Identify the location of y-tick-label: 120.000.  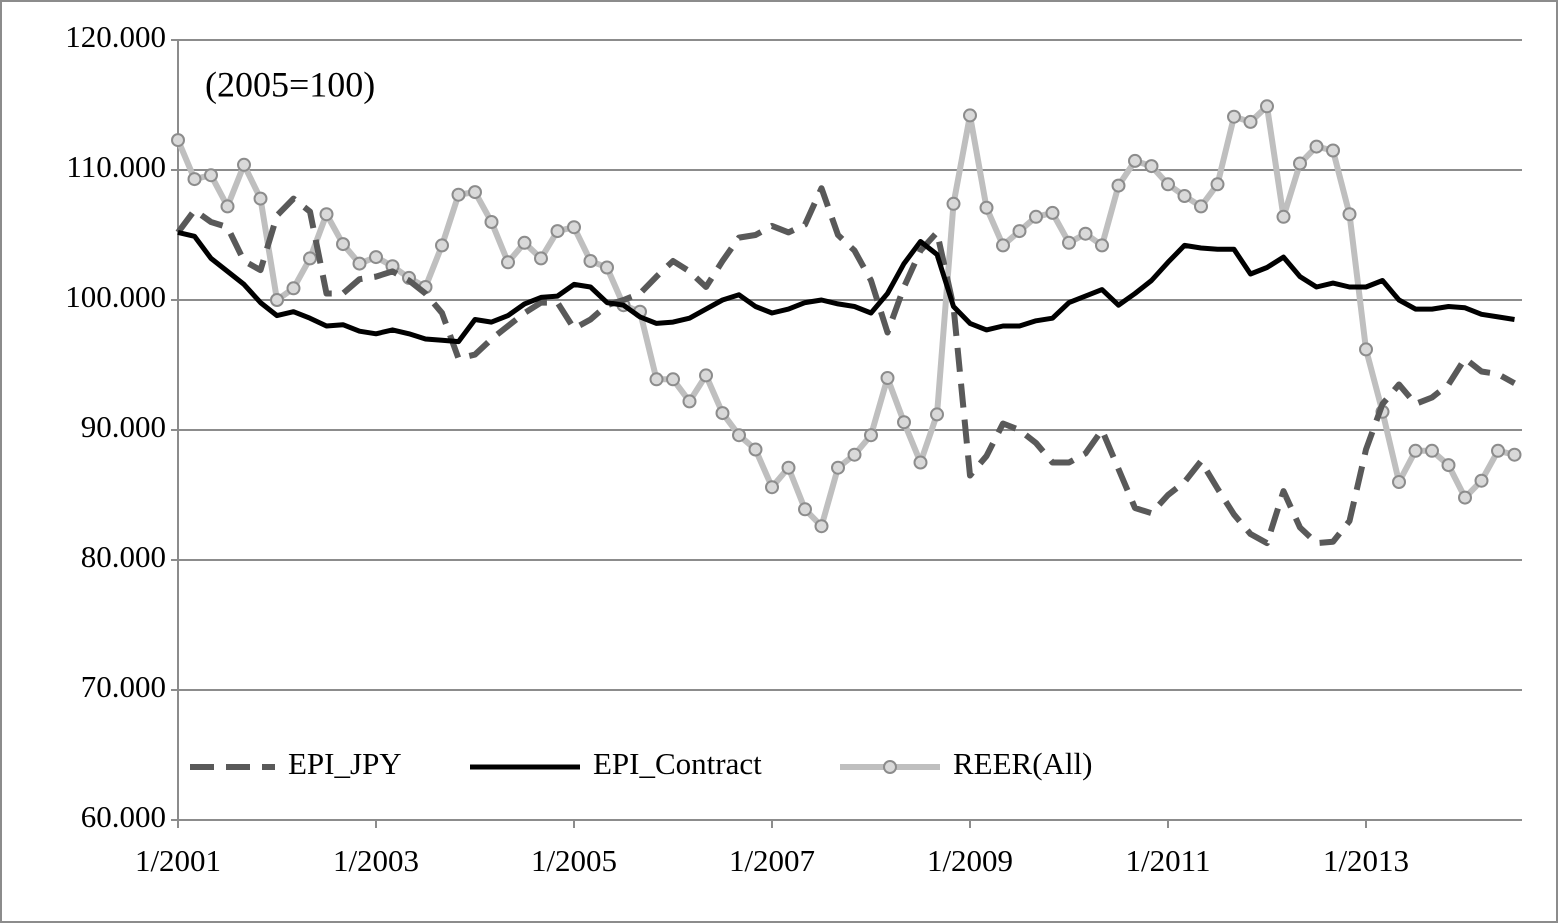
(115, 36).